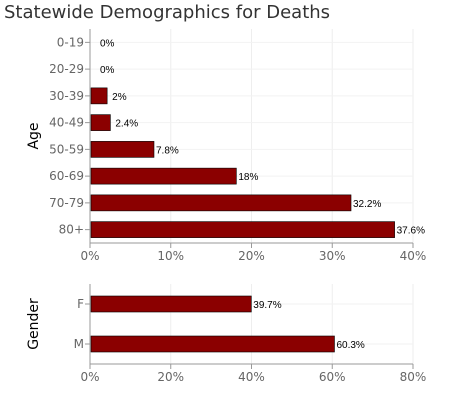  I want to click on chart1-x-tick-label: 0%, so click(89, 256).